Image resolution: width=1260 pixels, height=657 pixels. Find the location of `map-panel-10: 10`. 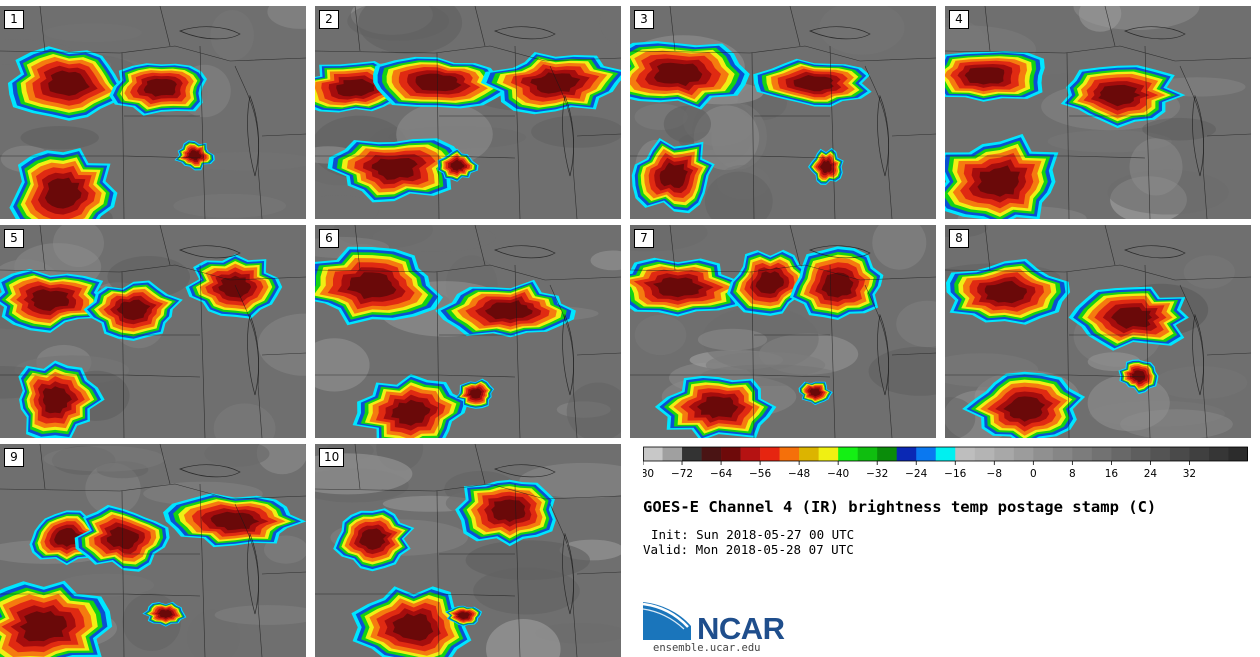

map-panel-10: 10 is located at coordinates (468, 550).